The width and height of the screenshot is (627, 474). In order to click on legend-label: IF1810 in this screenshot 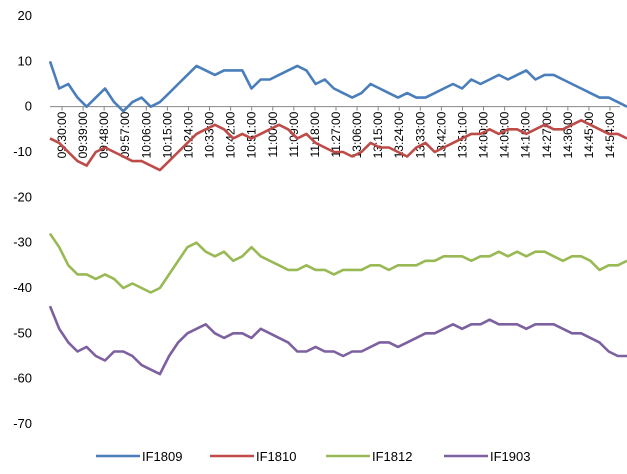, I will do `click(276, 456)`.